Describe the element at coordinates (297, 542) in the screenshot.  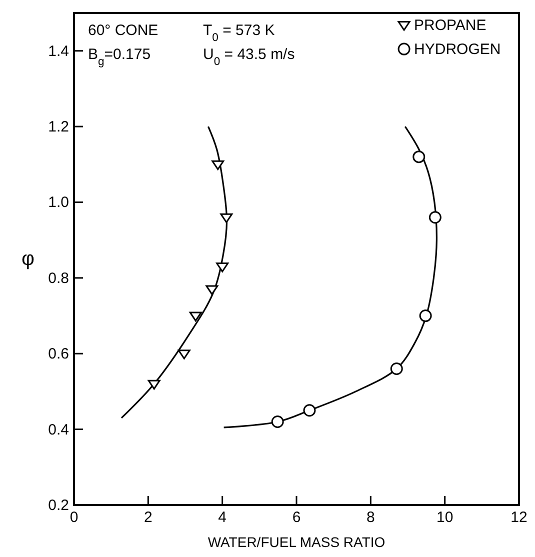
I see `x-axis-title: WATER/FUEL MASS RATIO` at that location.